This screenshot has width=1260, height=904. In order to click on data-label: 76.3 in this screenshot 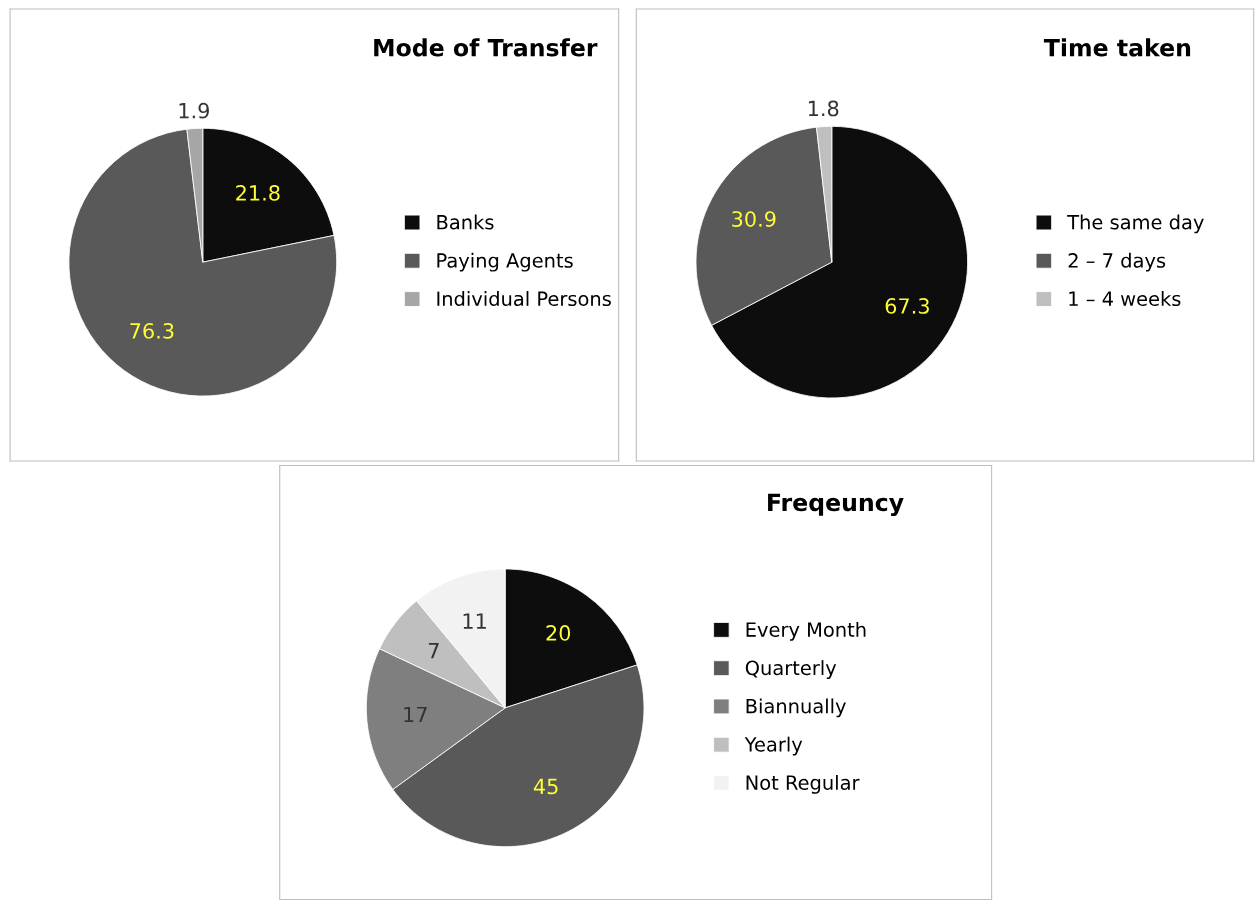, I will do `click(152, 331)`.